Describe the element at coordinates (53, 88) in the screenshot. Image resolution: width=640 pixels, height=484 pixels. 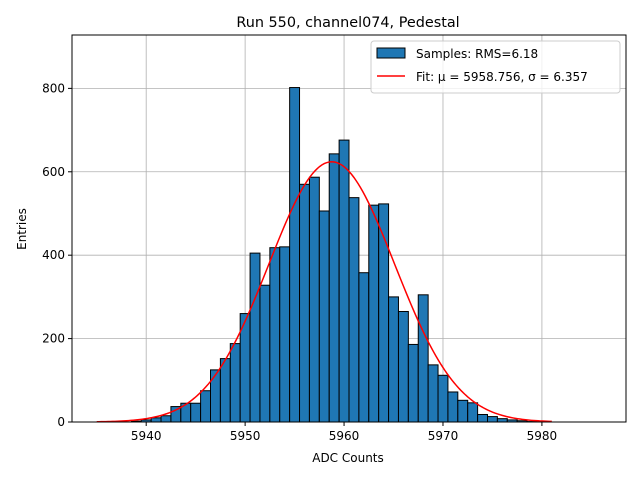
I see `y-tick-label: 800` at that location.